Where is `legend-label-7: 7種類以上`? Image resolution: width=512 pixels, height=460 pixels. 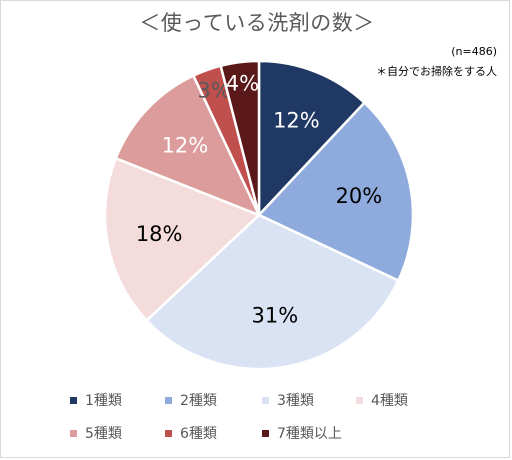 legend-label-7: 7種類以上 is located at coordinates (309, 434).